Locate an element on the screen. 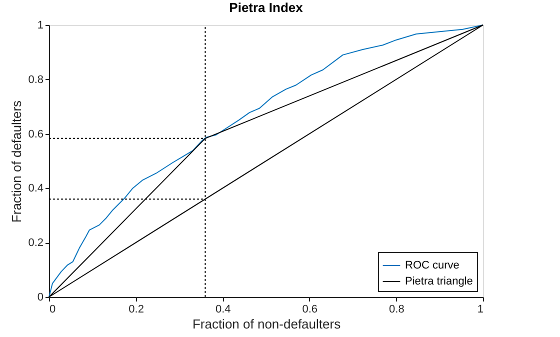 This screenshot has height=337, width=560. x-tick-label: 1 is located at coordinates (480, 310).